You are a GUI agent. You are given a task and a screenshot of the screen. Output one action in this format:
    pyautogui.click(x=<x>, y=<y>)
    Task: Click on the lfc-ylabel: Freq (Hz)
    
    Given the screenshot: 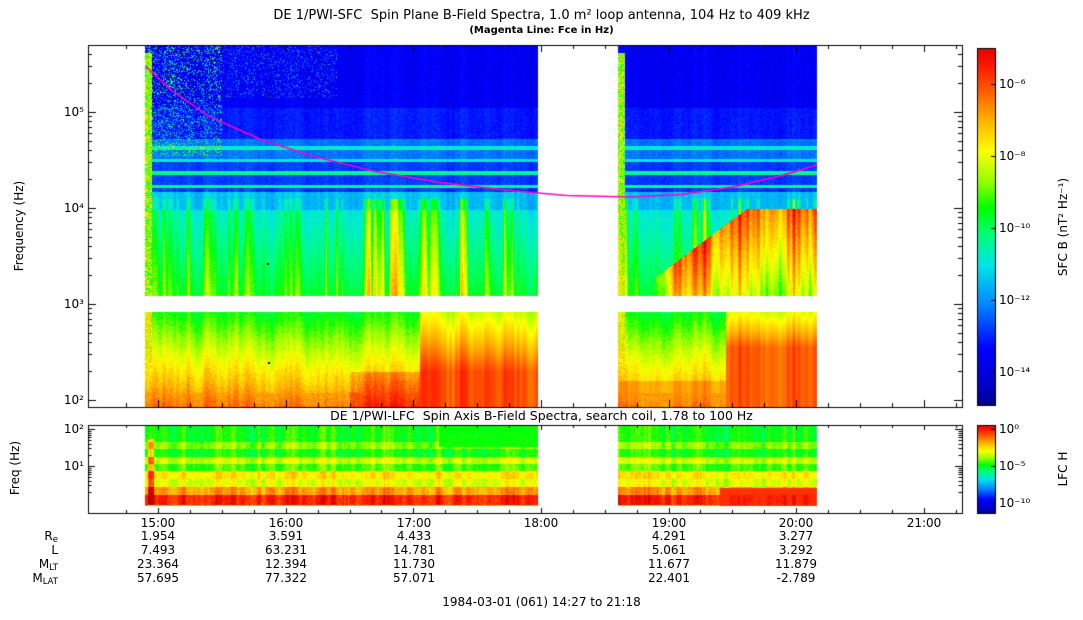 What is the action you would take?
    pyautogui.click(x=15, y=468)
    